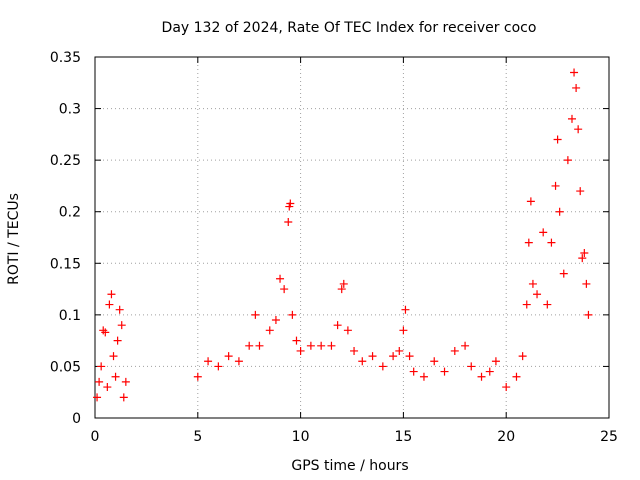  What do you see at coordinates (70, 316) in the screenshot?
I see `y-tick-label: 0.1` at bounding box center [70, 316].